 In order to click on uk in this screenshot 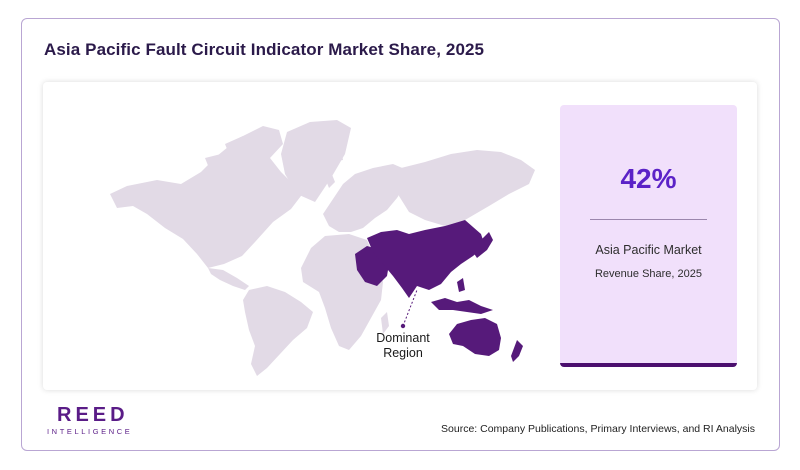, I will do `click(320, 179)`.